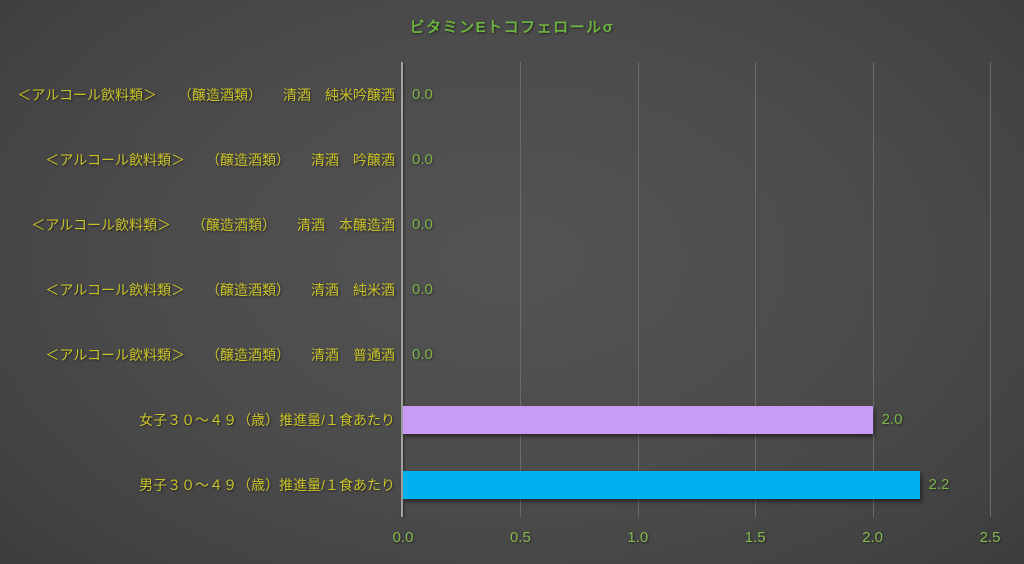 Image resolution: width=1024 pixels, height=564 pixels. I want to click on gridline-1.0, so click(638, 289).